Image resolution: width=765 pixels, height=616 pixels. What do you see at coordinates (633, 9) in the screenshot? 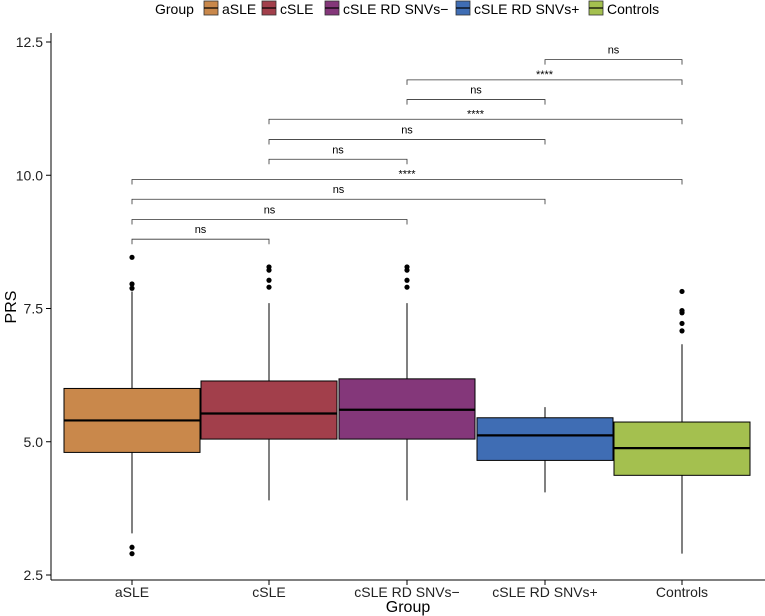
I see `legend-label-4: Controls` at bounding box center [633, 9].